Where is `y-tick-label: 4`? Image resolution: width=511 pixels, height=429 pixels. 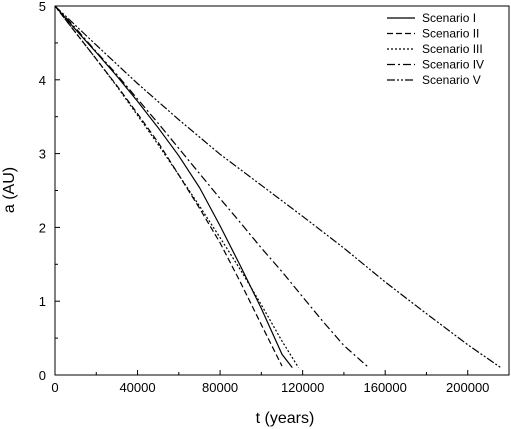 y-tick-label: 4 is located at coordinates (42, 80).